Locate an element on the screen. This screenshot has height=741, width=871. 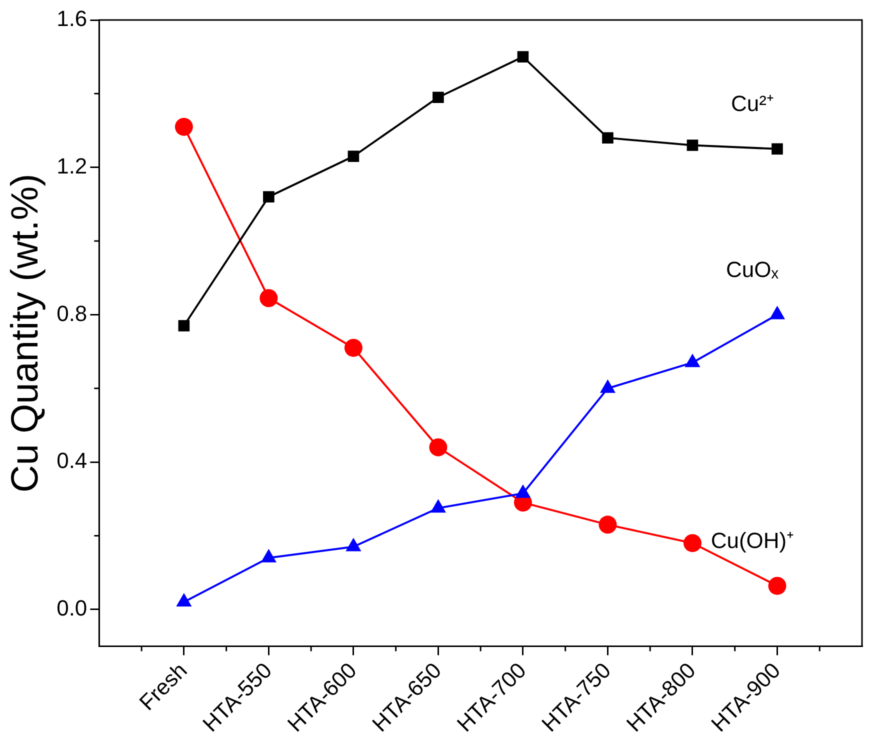
y-axis-title: Cu Quantity (wt.%) is located at coordinates (25, 333).